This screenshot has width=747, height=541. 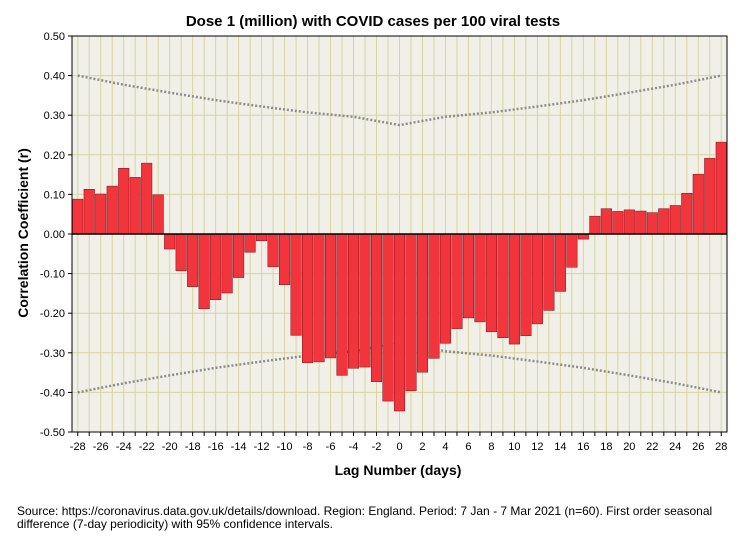 What do you see at coordinates (331, 296) in the screenshot?
I see `bar-lag--6` at bounding box center [331, 296].